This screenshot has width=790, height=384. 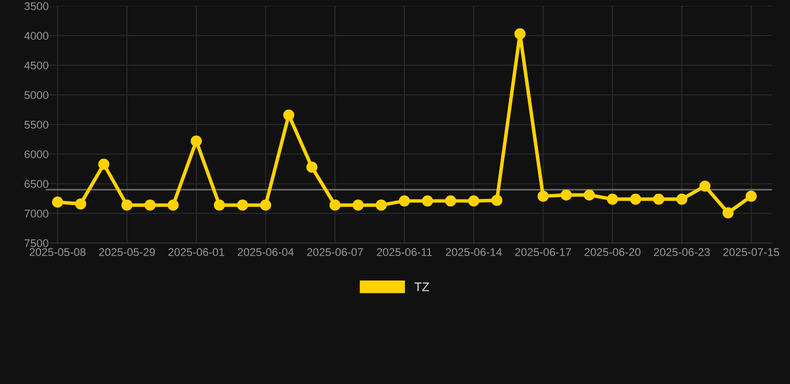 I want to click on x-tick-label: 2025-06-14, so click(x=474, y=252).